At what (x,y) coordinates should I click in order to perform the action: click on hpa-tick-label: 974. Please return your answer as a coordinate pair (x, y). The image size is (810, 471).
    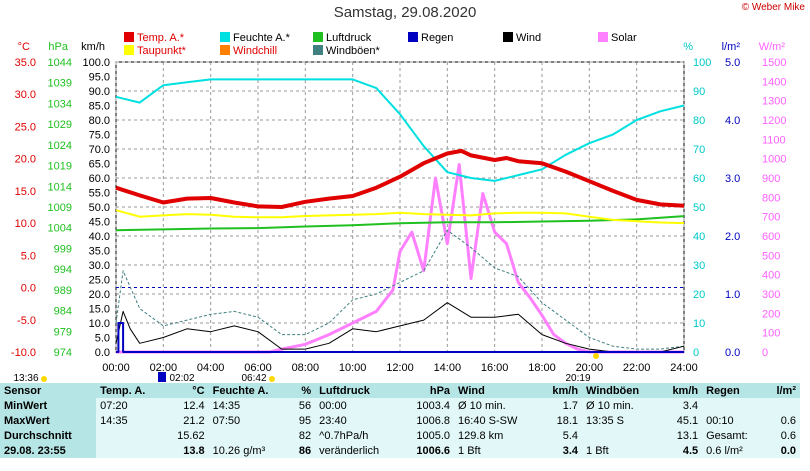
    Looking at the image, I should click on (63, 353).